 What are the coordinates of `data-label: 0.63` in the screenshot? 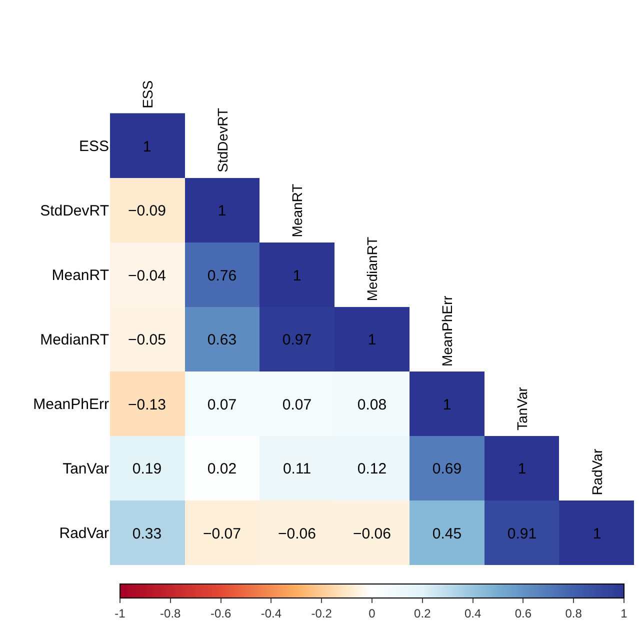 It's located at (222, 339).